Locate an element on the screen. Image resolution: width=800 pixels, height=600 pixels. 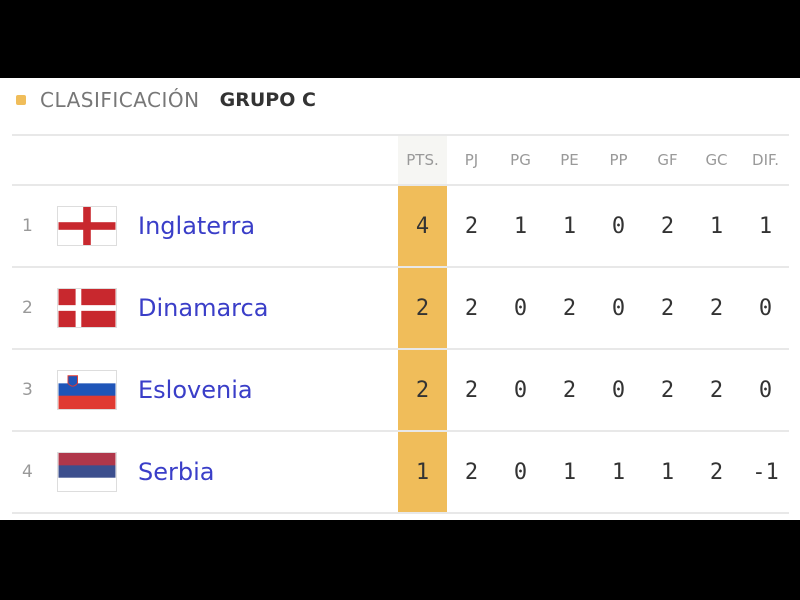
column-header-gc: GC is located at coordinates (716, 160).